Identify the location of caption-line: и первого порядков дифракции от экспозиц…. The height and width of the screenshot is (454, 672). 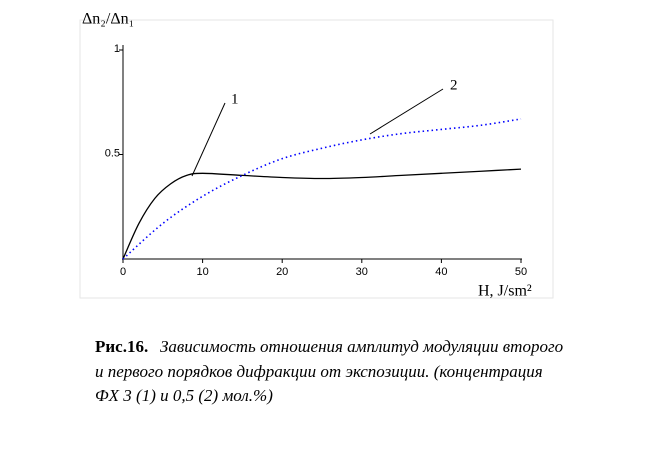
(319, 371).